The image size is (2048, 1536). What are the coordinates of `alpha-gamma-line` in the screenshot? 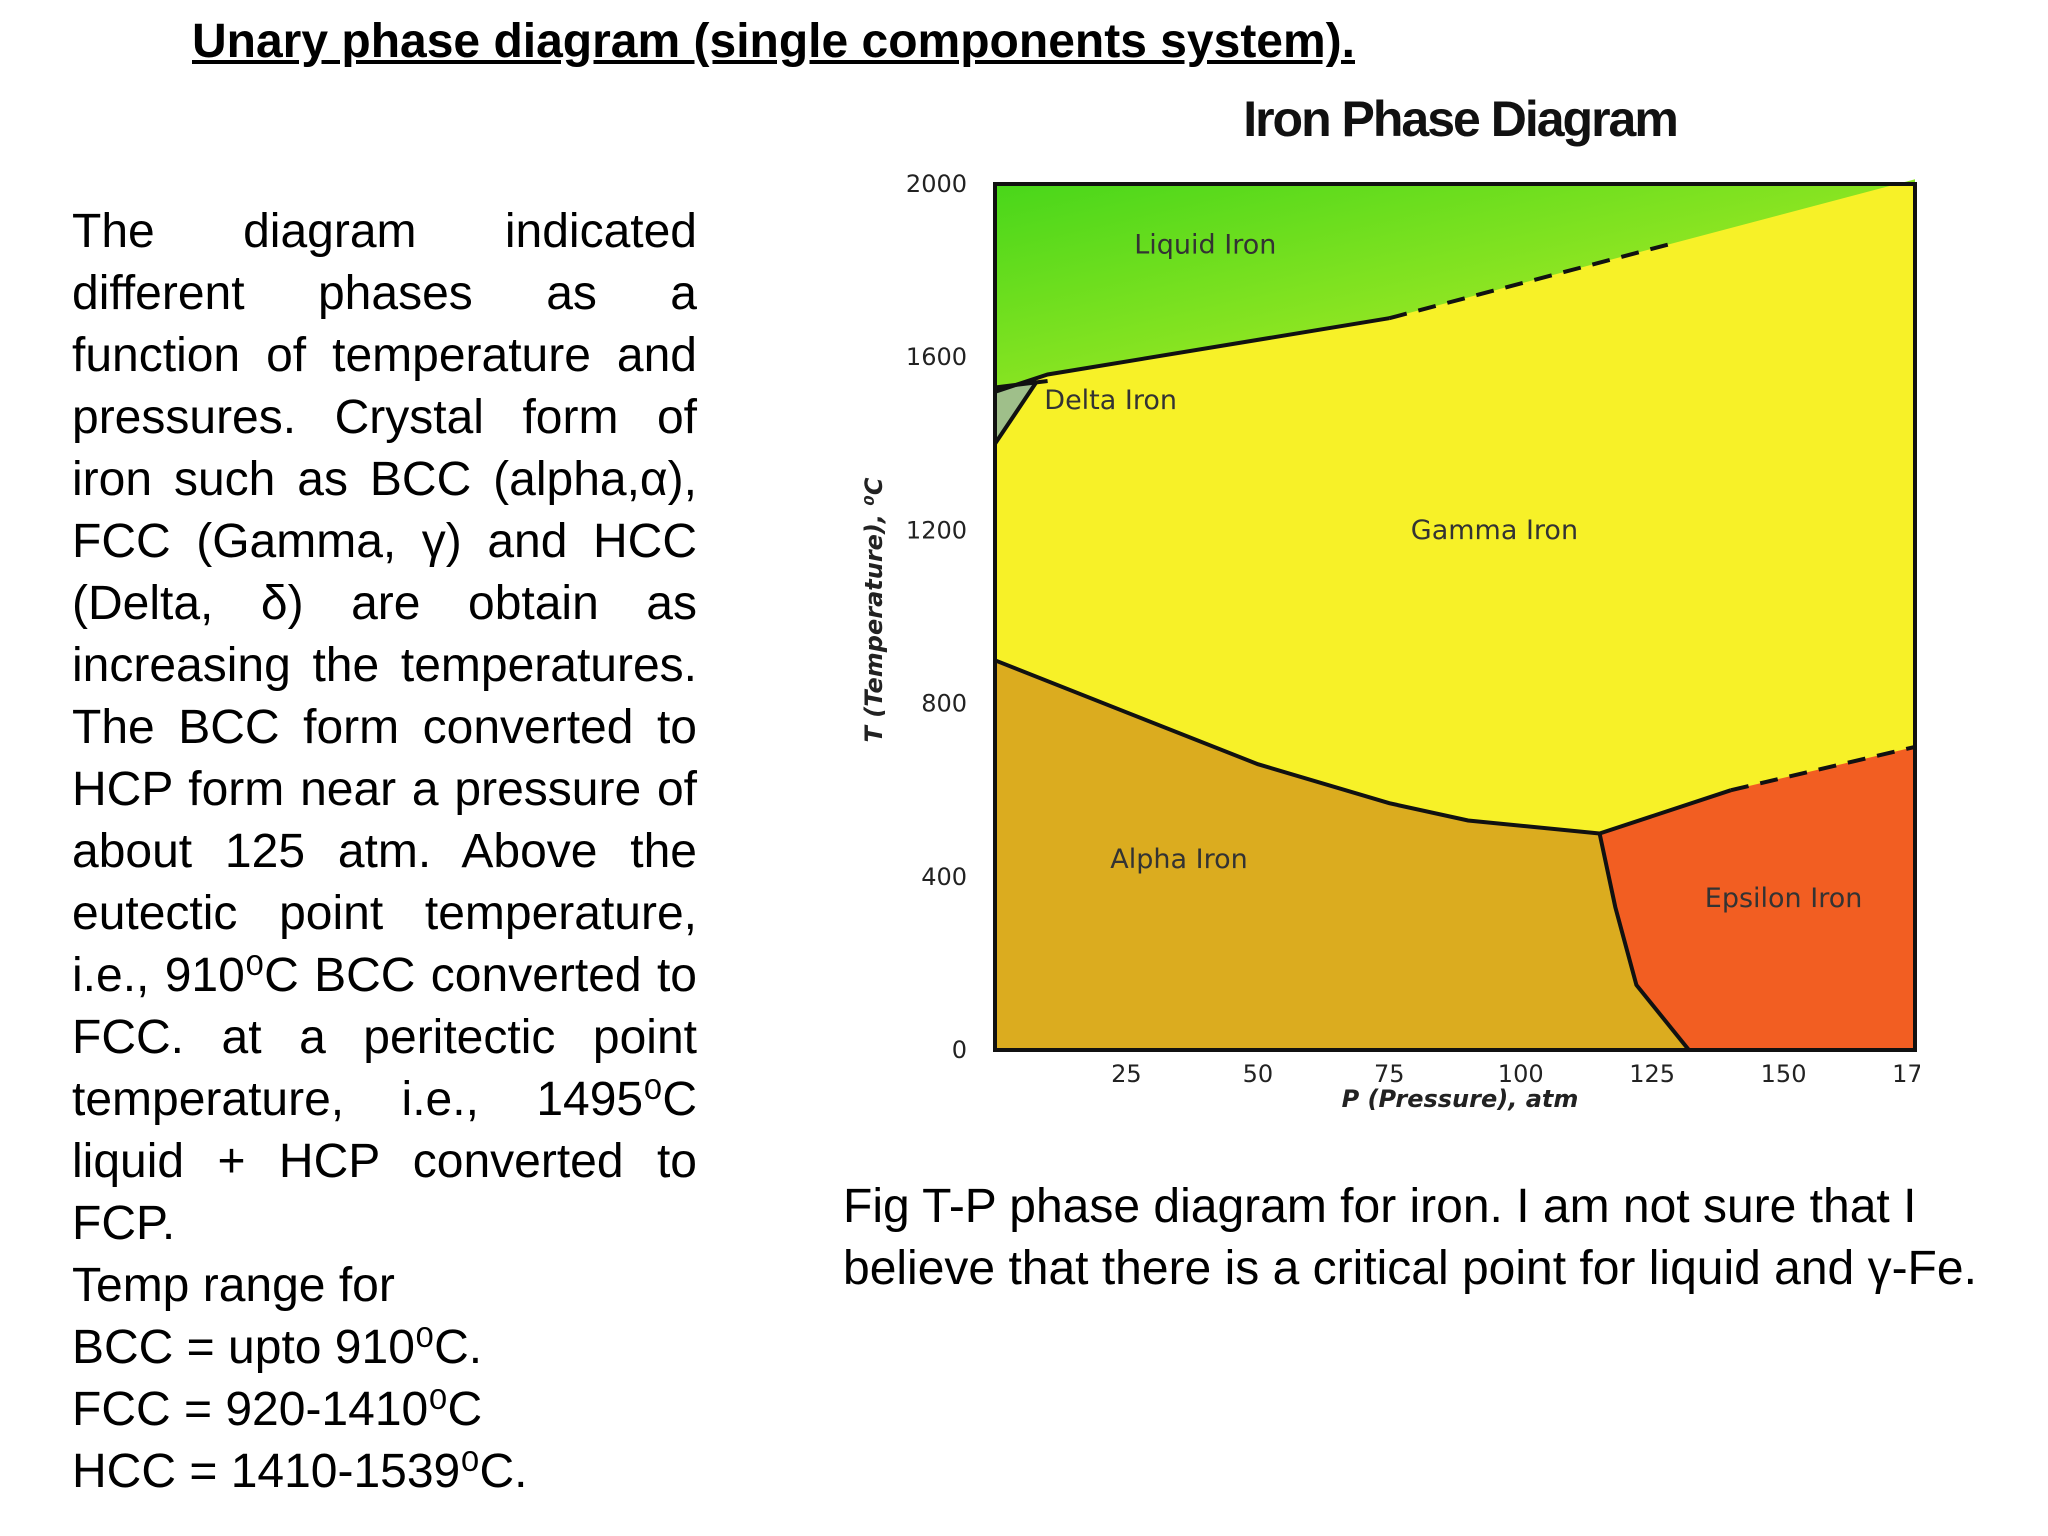 It's located at (1297, 747).